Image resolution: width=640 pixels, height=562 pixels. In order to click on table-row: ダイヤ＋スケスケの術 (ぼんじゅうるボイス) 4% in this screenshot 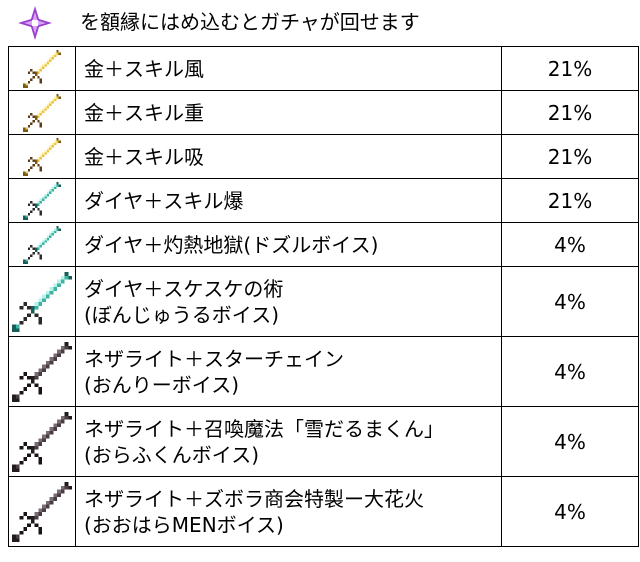, I will do `click(323, 301)`.